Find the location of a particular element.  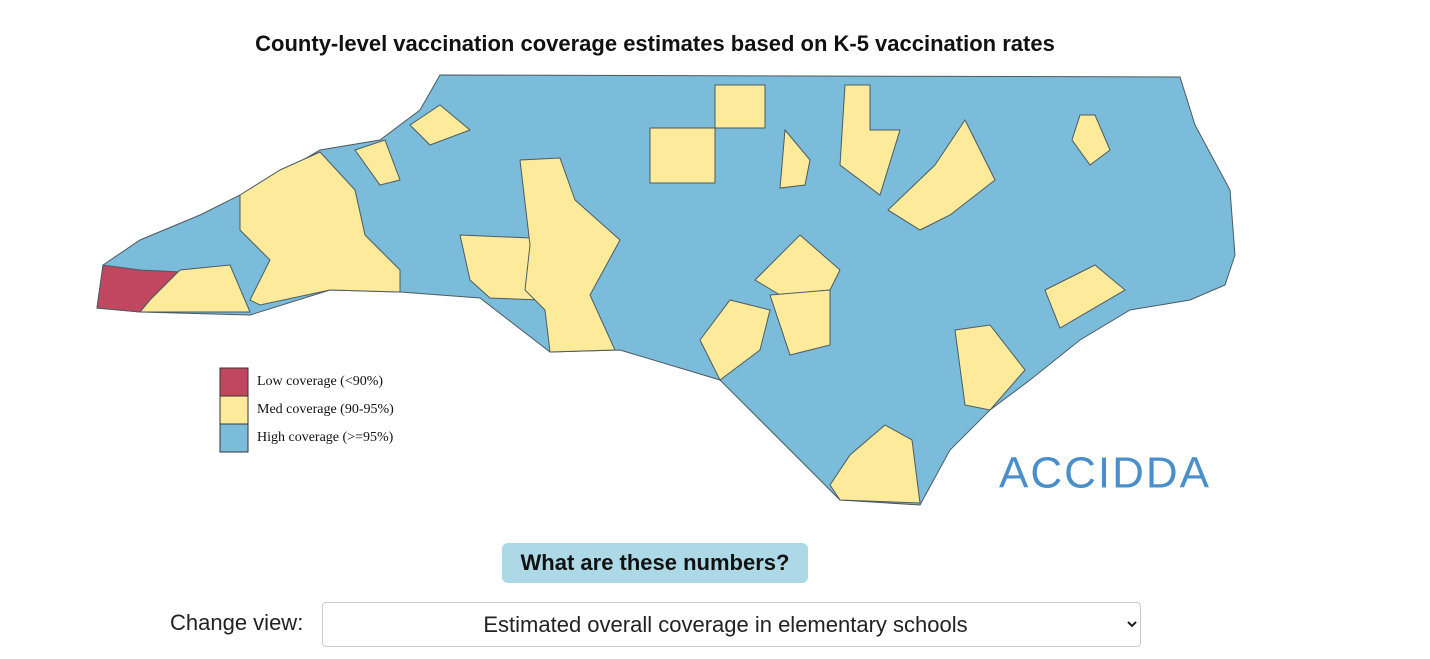

view-label: Change view: is located at coordinates (237, 622).